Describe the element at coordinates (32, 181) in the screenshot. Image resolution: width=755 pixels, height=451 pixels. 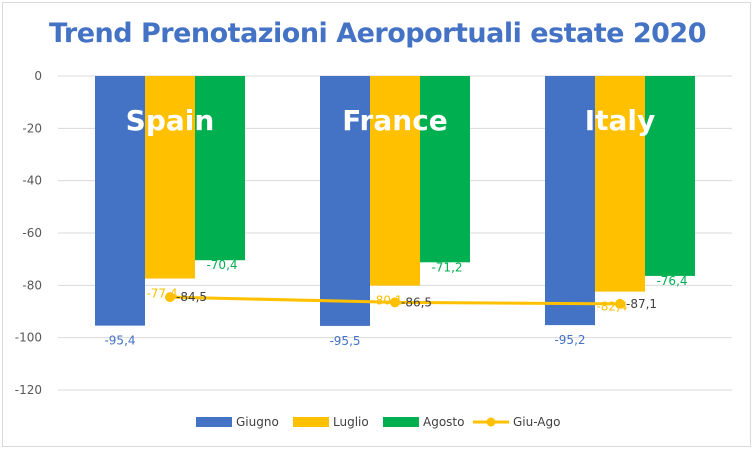
I see `y-tick-label: -40` at that location.